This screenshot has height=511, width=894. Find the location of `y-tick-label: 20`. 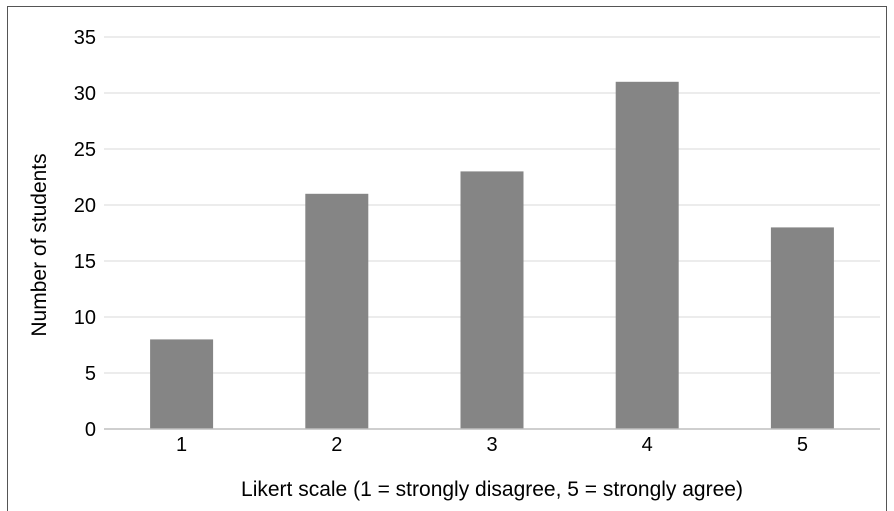

y-tick-label: 20 is located at coordinates (85, 206).